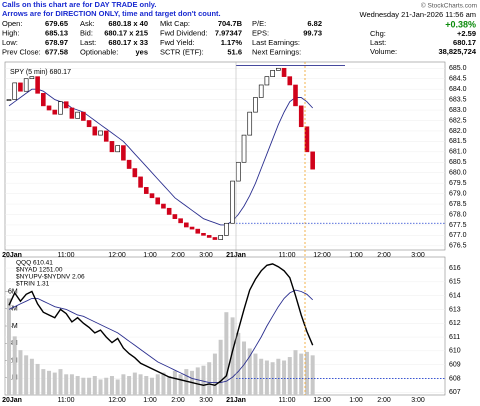 This screenshot has height=406, width=480. What do you see at coordinates (40, 72) in the screenshot?
I see `legend: SPY (5 min) 680.17` at bounding box center [40, 72].